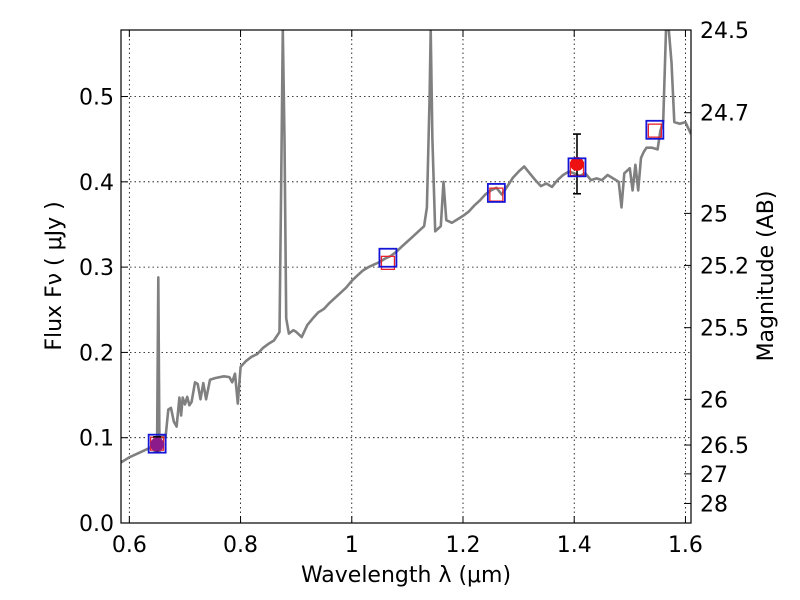 Image resolution: width=800 pixels, height=600 pixels. What do you see at coordinates (724, 446) in the screenshot?
I see `right-tick-label: 26.5` at bounding box center [724, 446].